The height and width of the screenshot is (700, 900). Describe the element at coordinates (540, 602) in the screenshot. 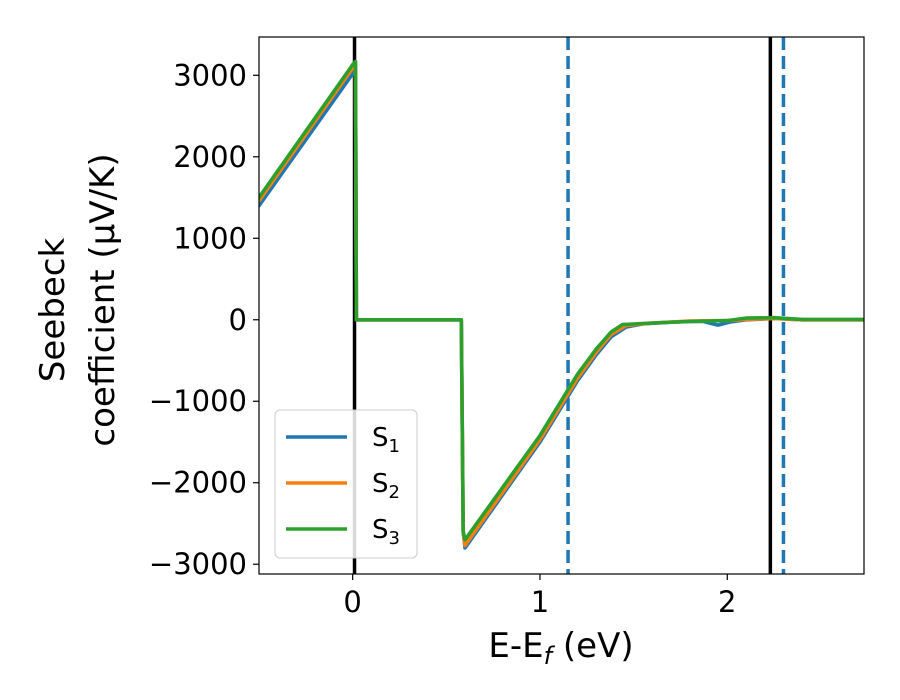

I see `x-tick-label: 1` at that location.